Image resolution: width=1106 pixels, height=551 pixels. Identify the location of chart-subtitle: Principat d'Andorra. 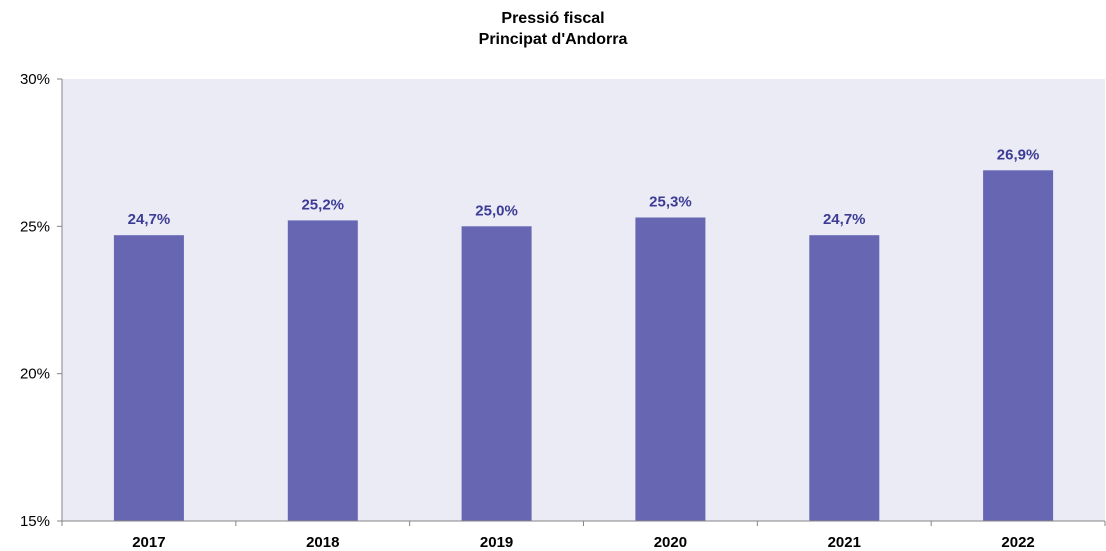
(553, 39).